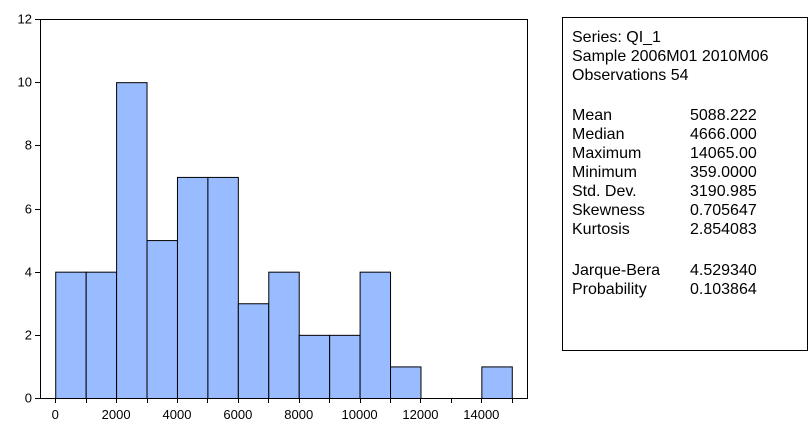 The height and width of the screenshot is (427, 810). Describe the element at coordinates (723, 210) in the screenshot. I see `stat-value: 0.705647` at that location.